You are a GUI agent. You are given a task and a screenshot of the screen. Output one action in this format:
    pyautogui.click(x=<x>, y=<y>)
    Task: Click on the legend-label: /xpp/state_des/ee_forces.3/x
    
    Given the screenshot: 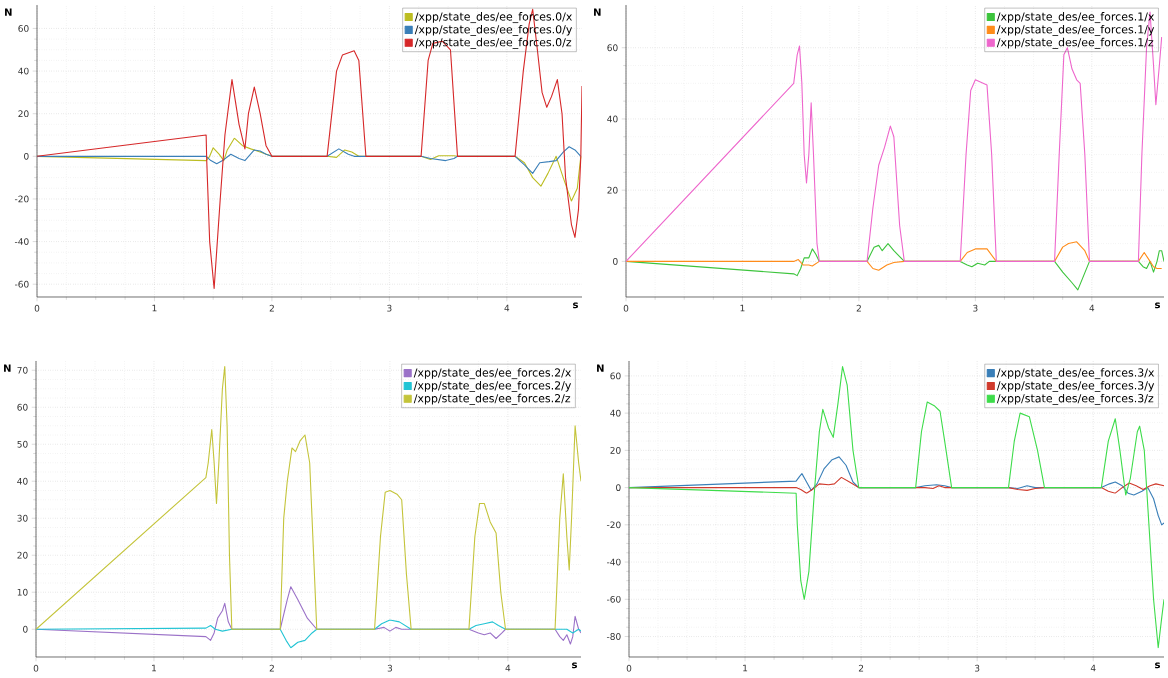 What is the action you would take?
    pyautogui.click(x=1075, y=374)
    